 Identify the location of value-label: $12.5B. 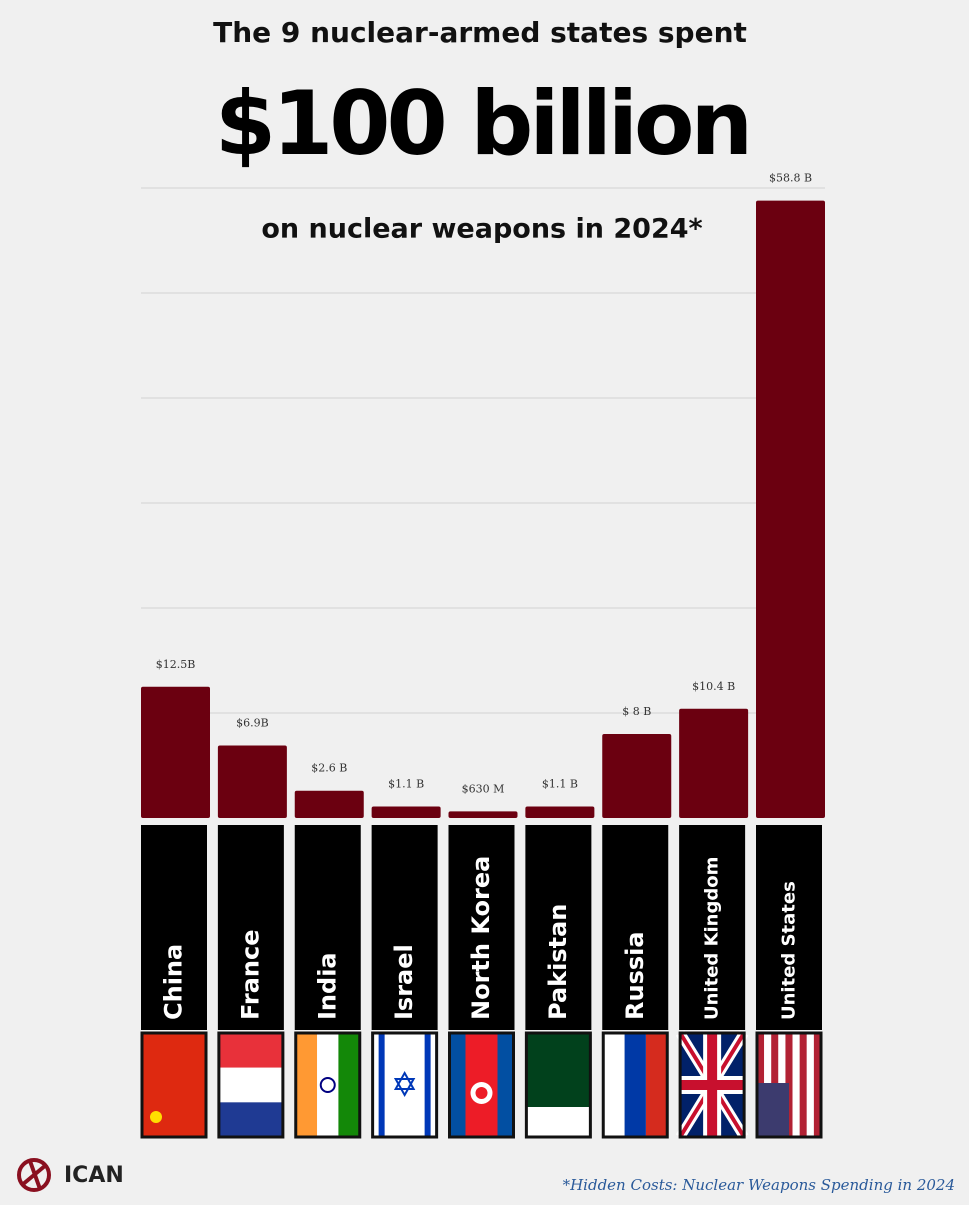
(176, 664).